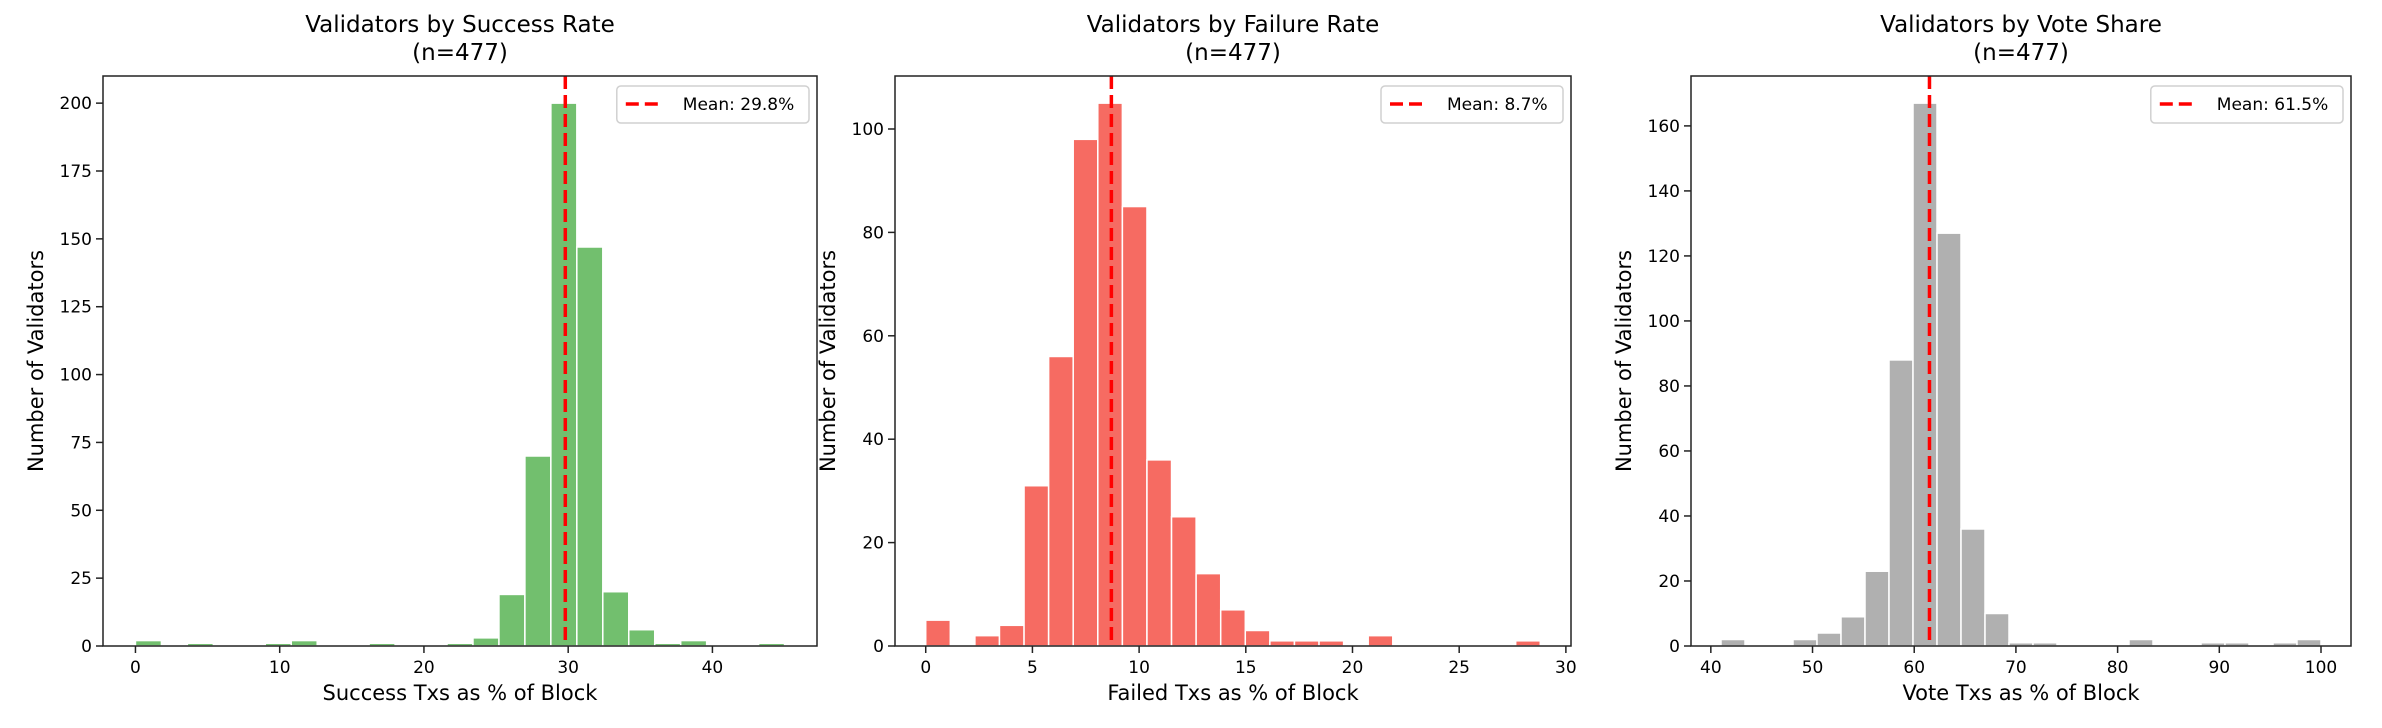 The width and height of the screenshot is (2382, 728). I want to click on legend-label: Mean: 61.5%, so click(2272, 105).